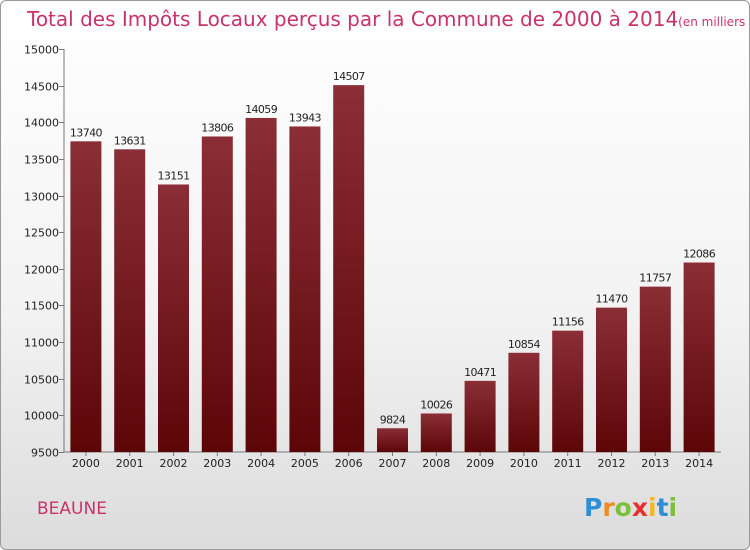 Image resolution: width=750 pixels, height=550 pixels. What do you see at coordinates (699, 463) in the screenshot?
I see `x-tick-label: 2014` at bounding box center [699, 463].